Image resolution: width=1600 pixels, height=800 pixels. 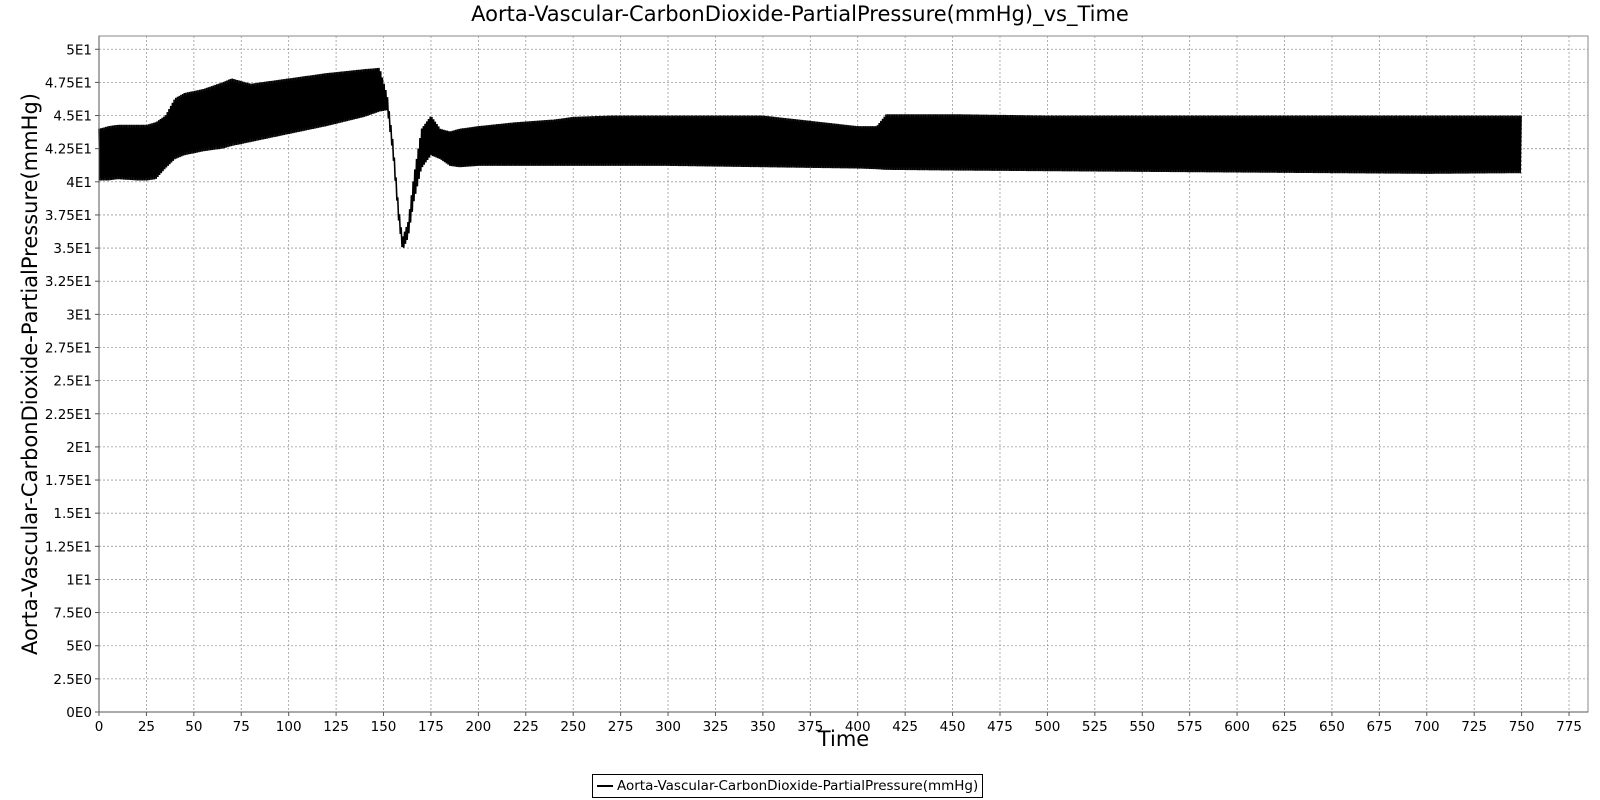 What do you see at coordinates (716, 727) in the screenshot?
I see `x-tick-label: 325` at bounding box center [716, 727].